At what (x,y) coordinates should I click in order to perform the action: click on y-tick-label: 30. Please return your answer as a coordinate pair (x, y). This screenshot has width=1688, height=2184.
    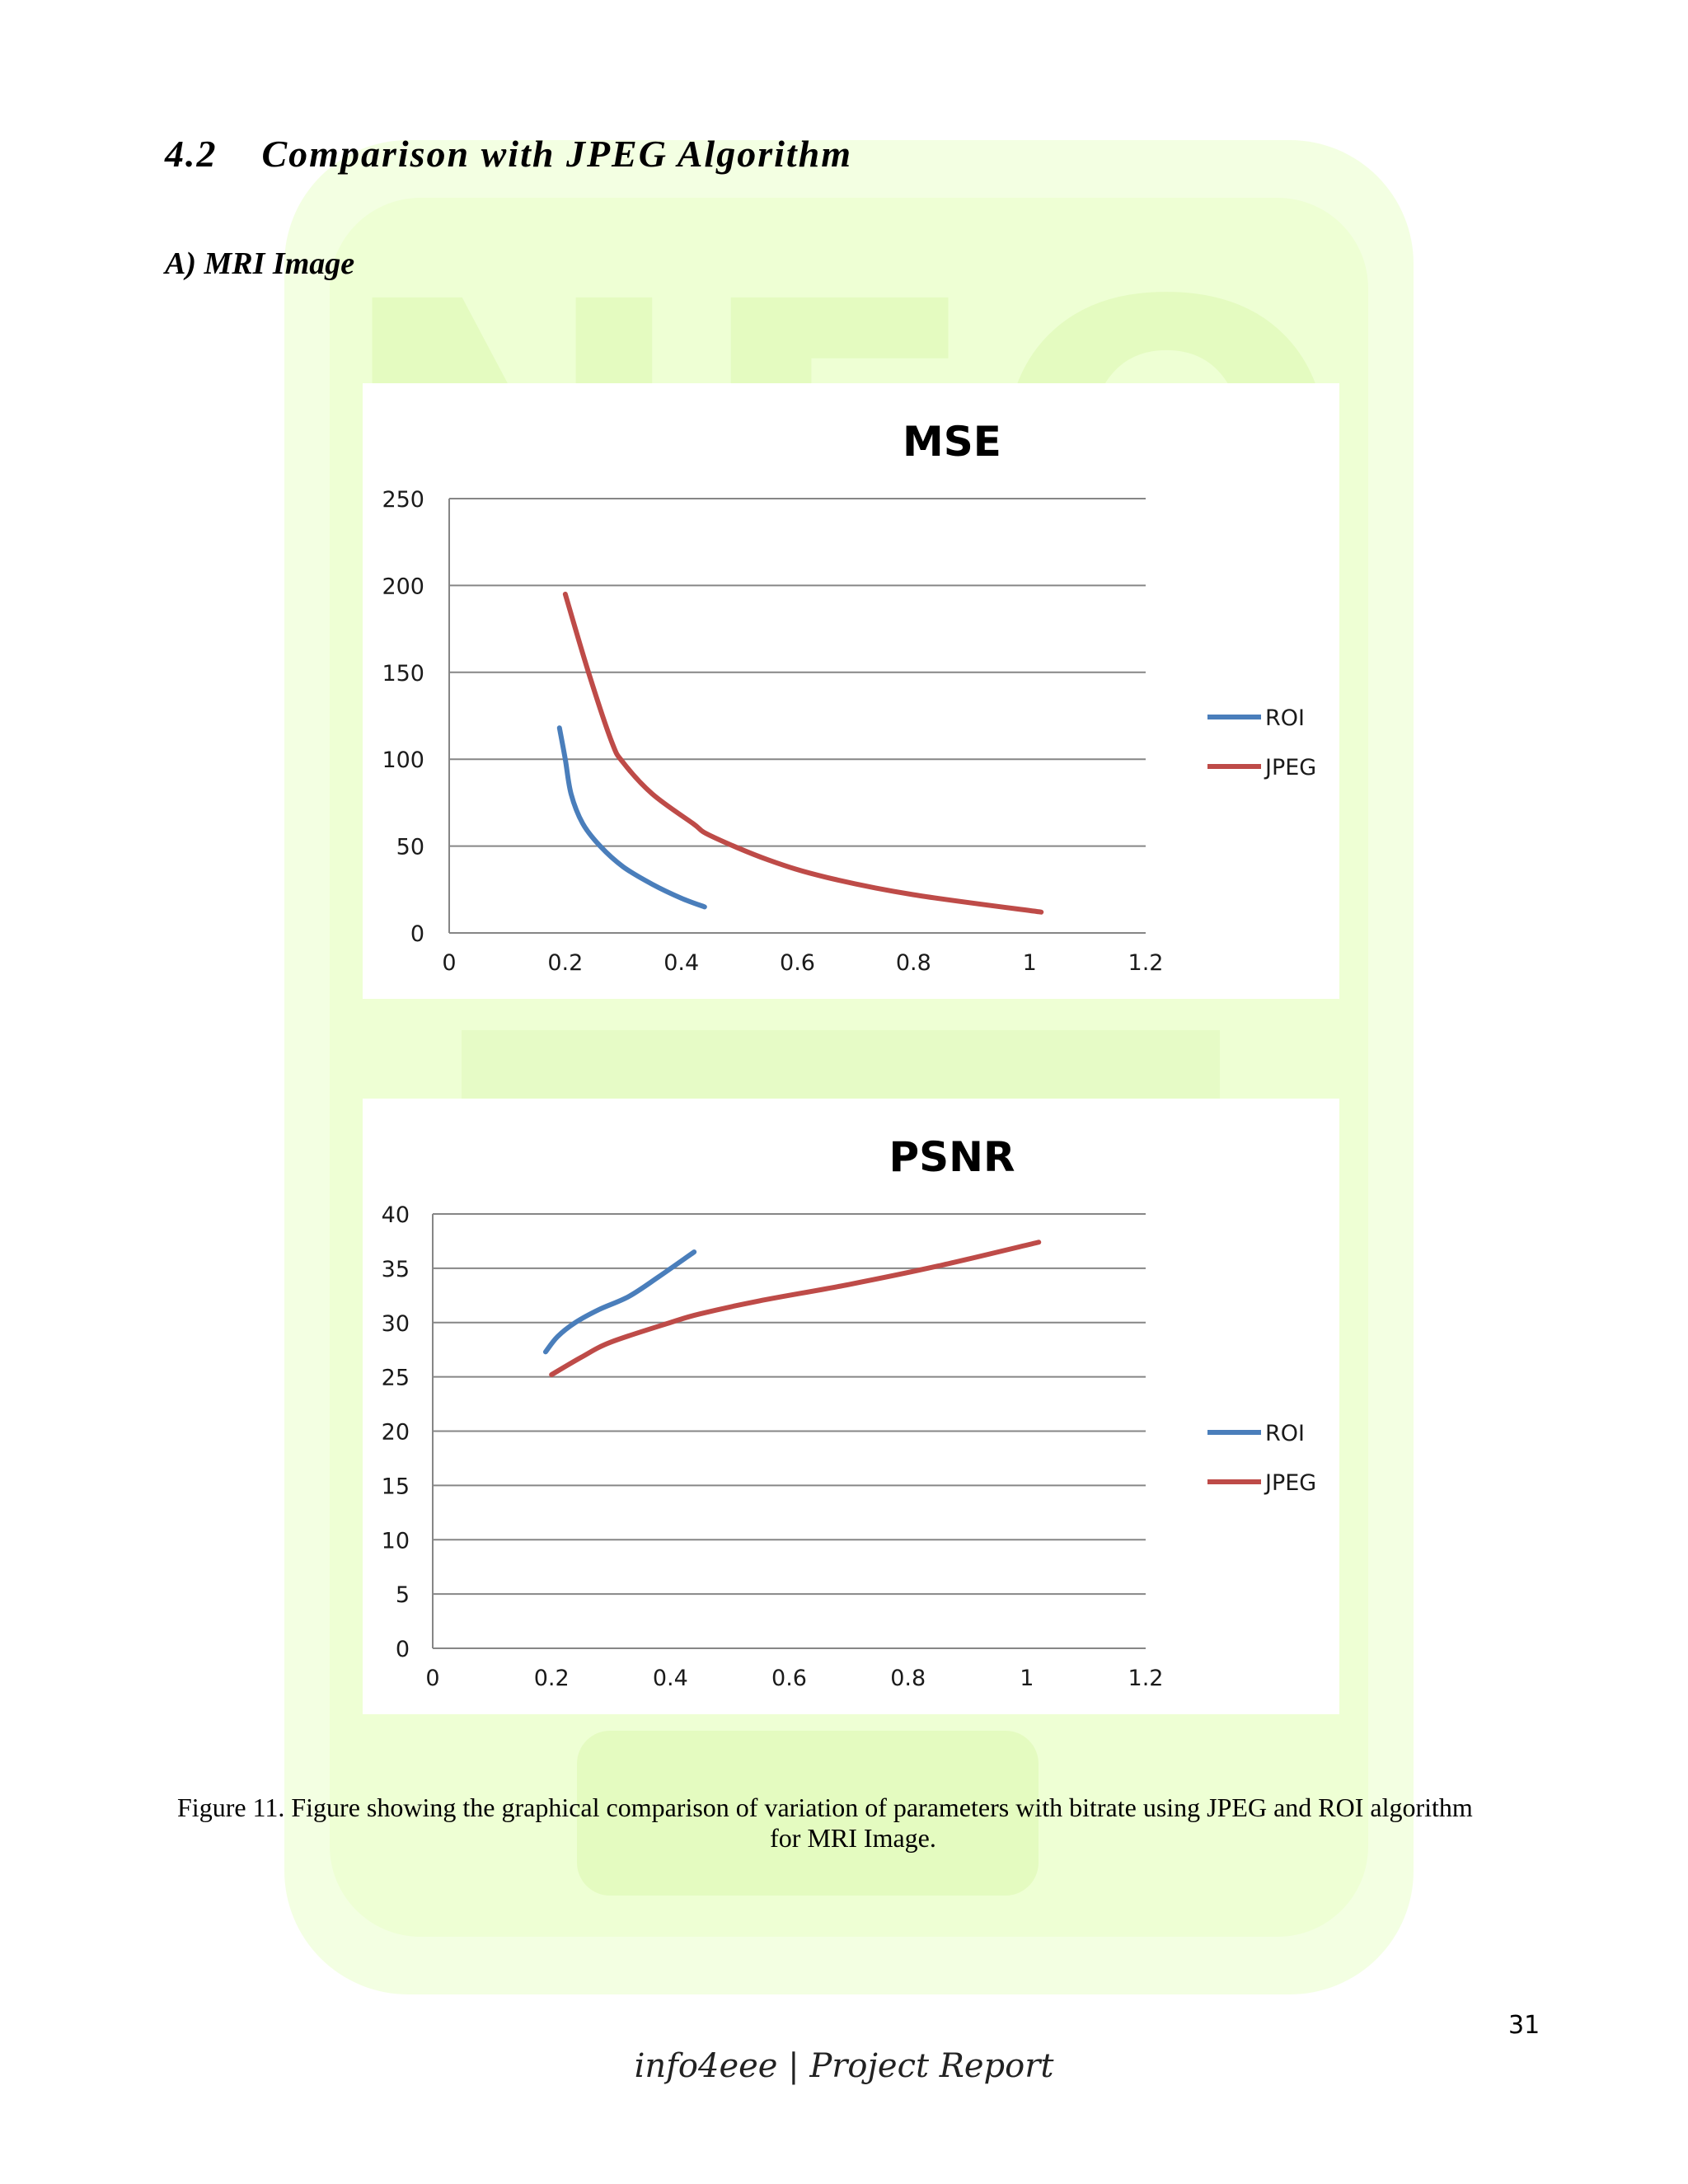
    Looking at the image, I should click on (396, 1324).